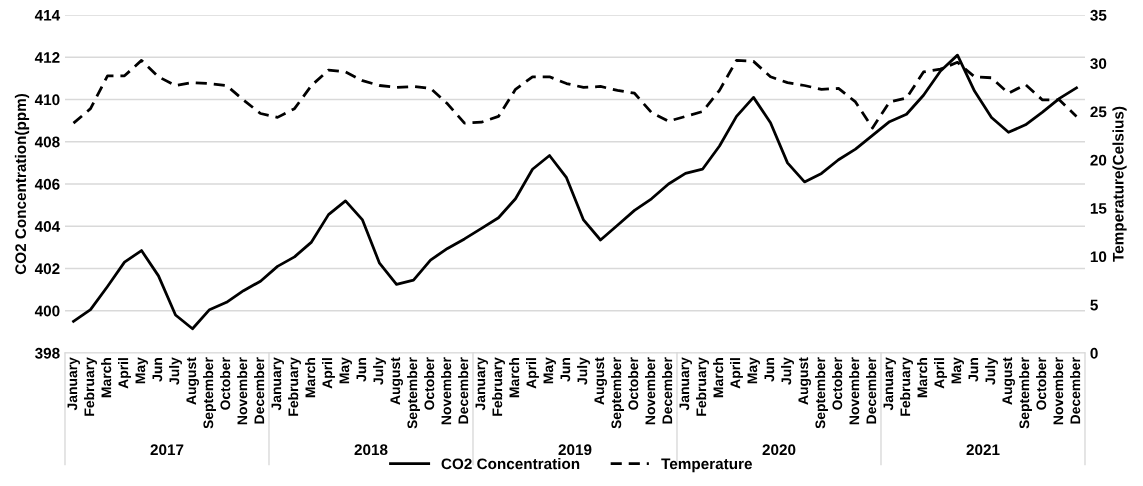 The width and height of the screenshot is (1143, 486). What do you see at coordinates (1119, 184) in the screenshot?
I see `y2-axis-title: Temperature(Celsius)` at bounding box center [1119, 184].